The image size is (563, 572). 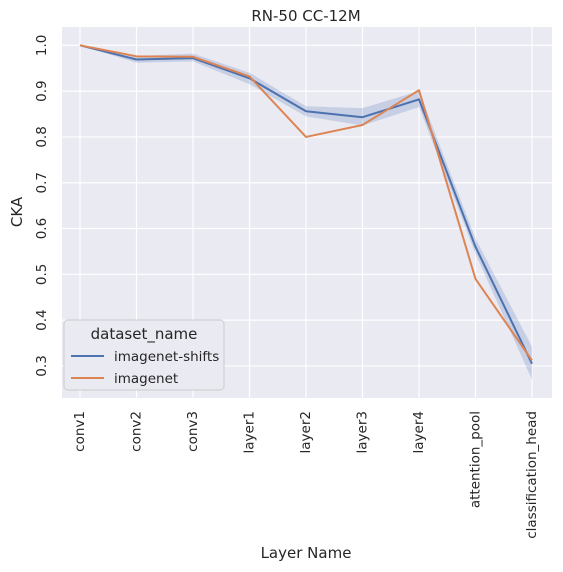 I want to click on x-tick-label: layer2, so click(x=306, y=432).